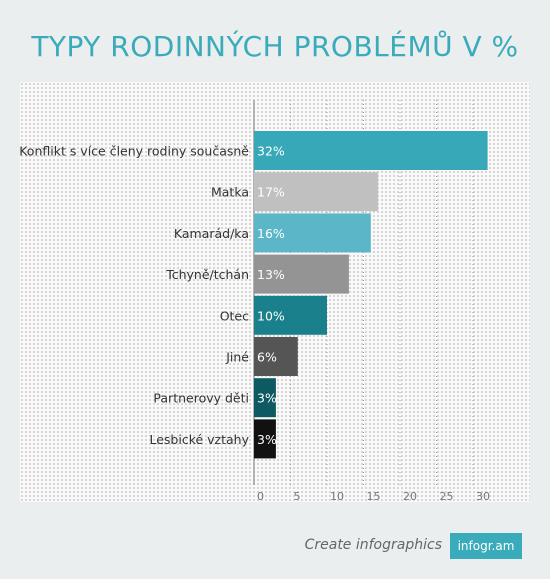  I want to click on category-label: Lesbické vztahy, so click(199, 439).